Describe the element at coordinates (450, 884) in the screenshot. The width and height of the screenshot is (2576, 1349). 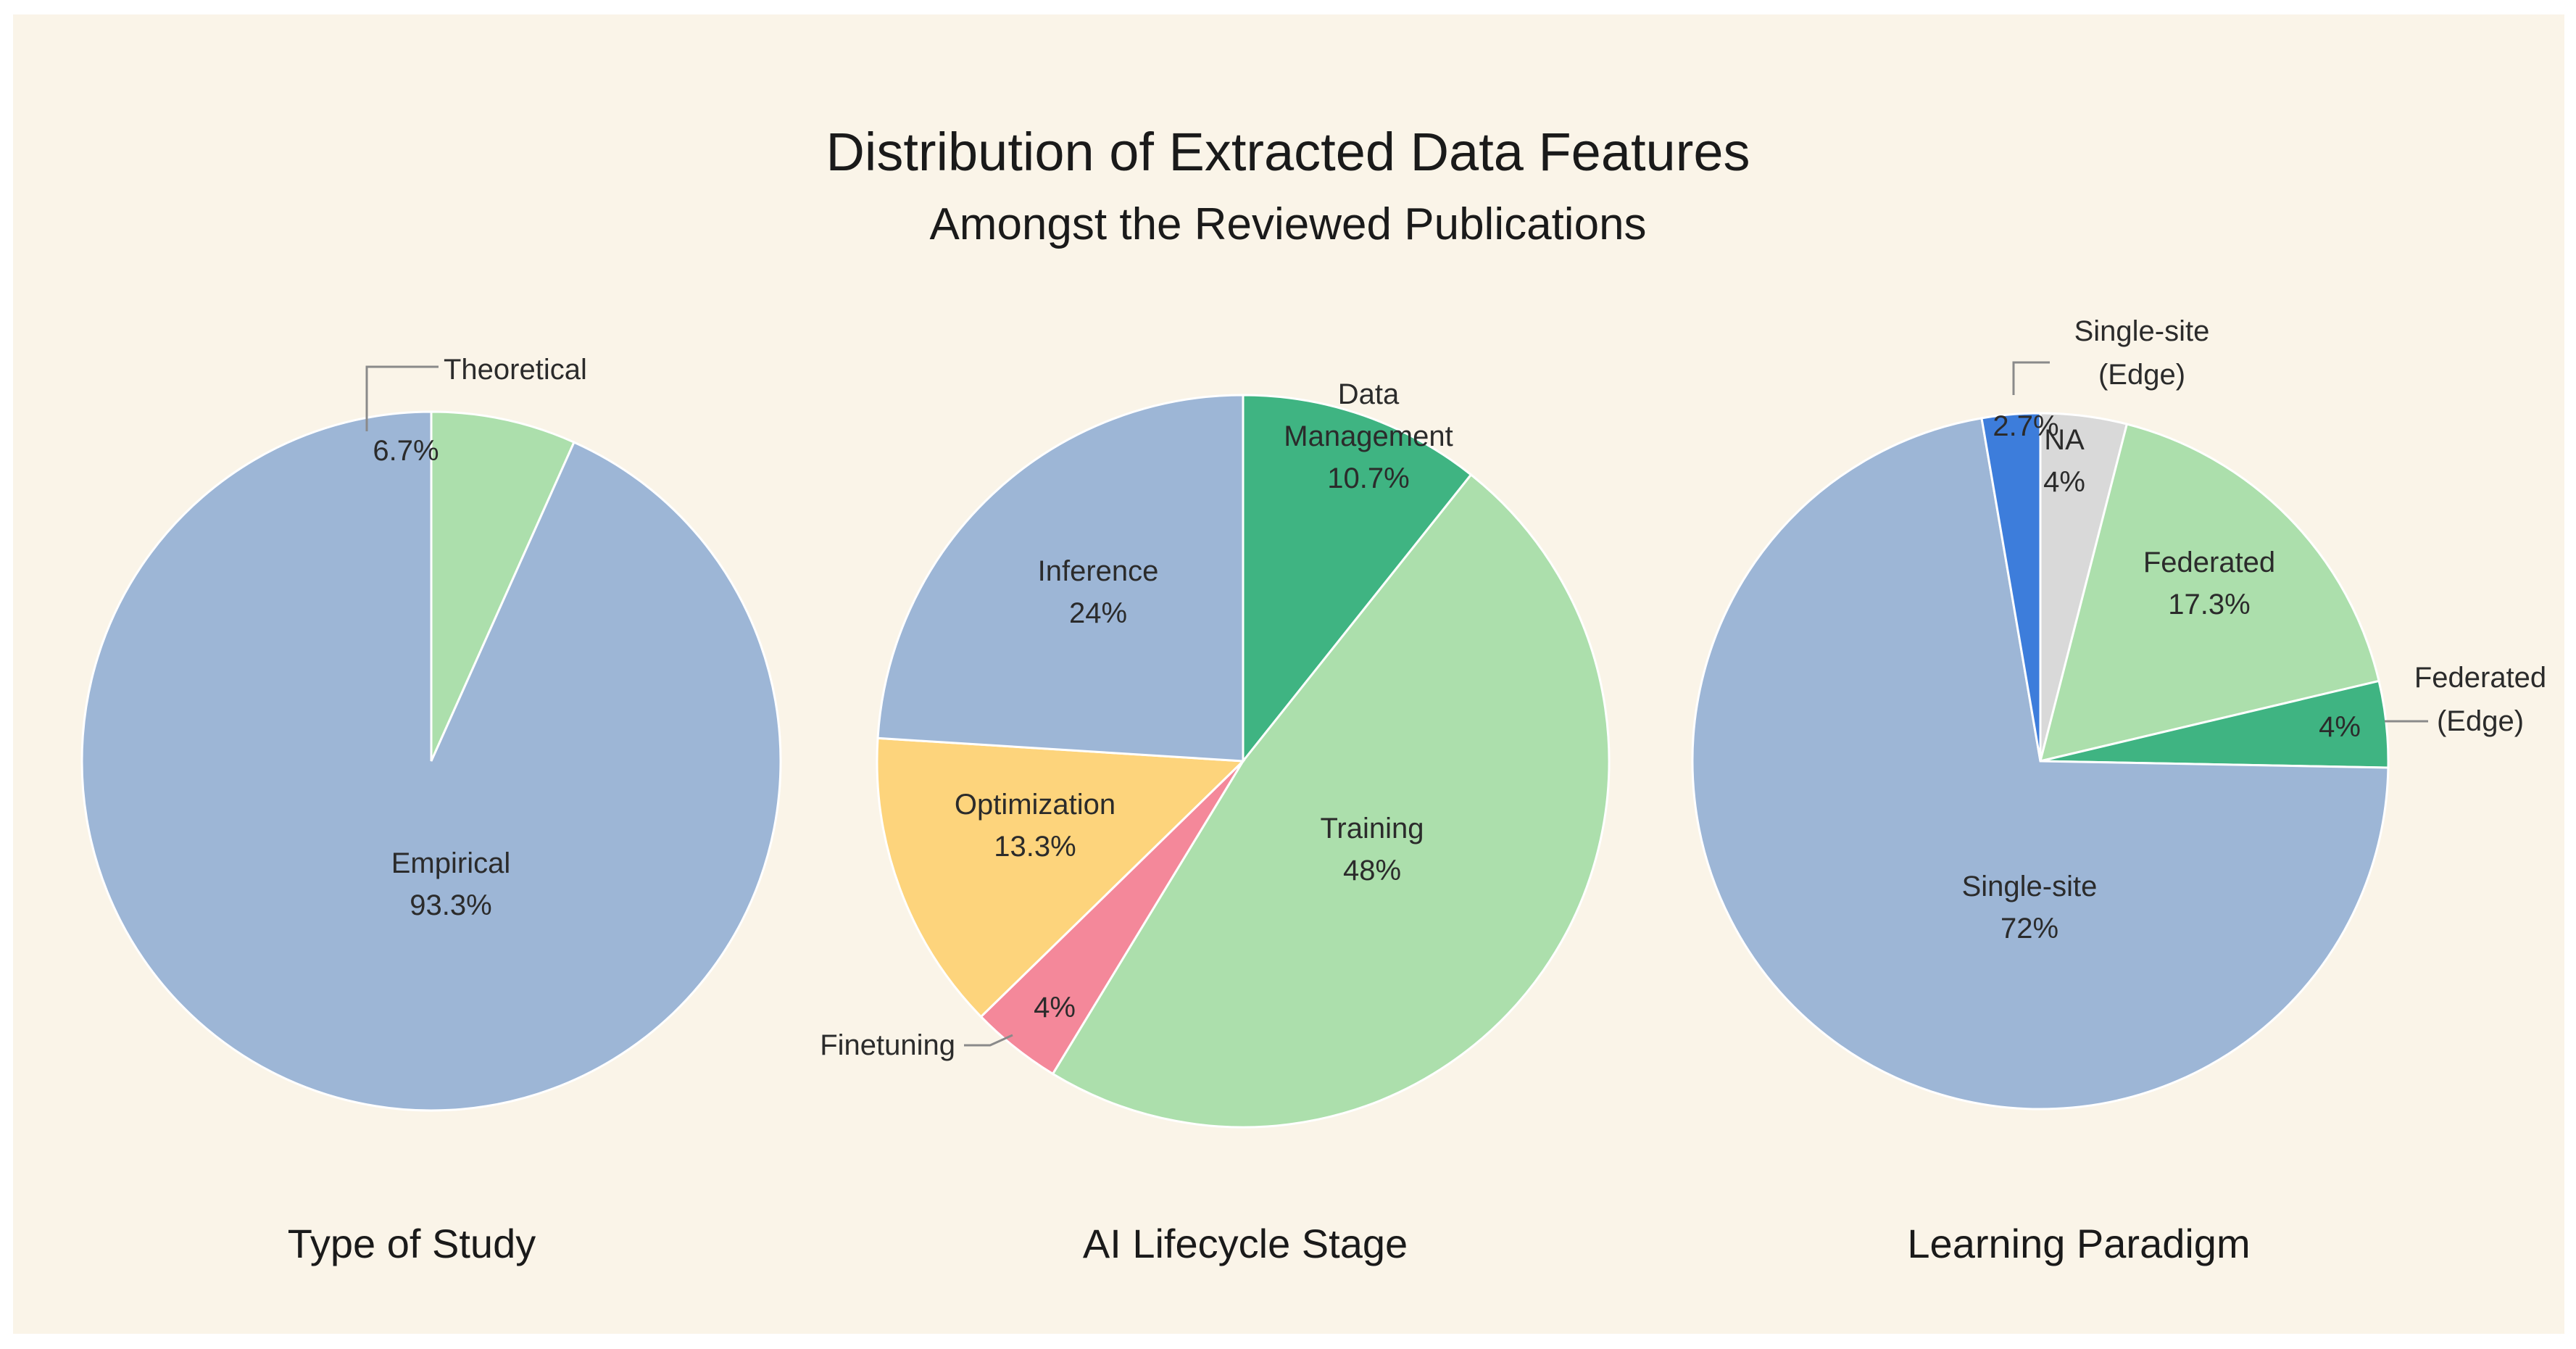
I see `slice-label-empirical: Empirical 93.3%` at that location.